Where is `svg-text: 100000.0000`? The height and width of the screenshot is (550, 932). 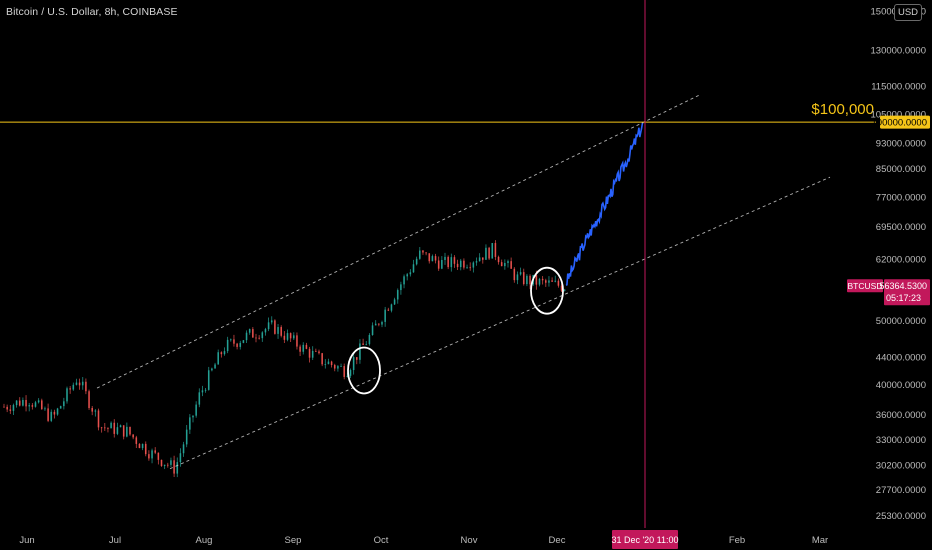 svg-text: 100000.0000 is located at coordinates (899, 123).